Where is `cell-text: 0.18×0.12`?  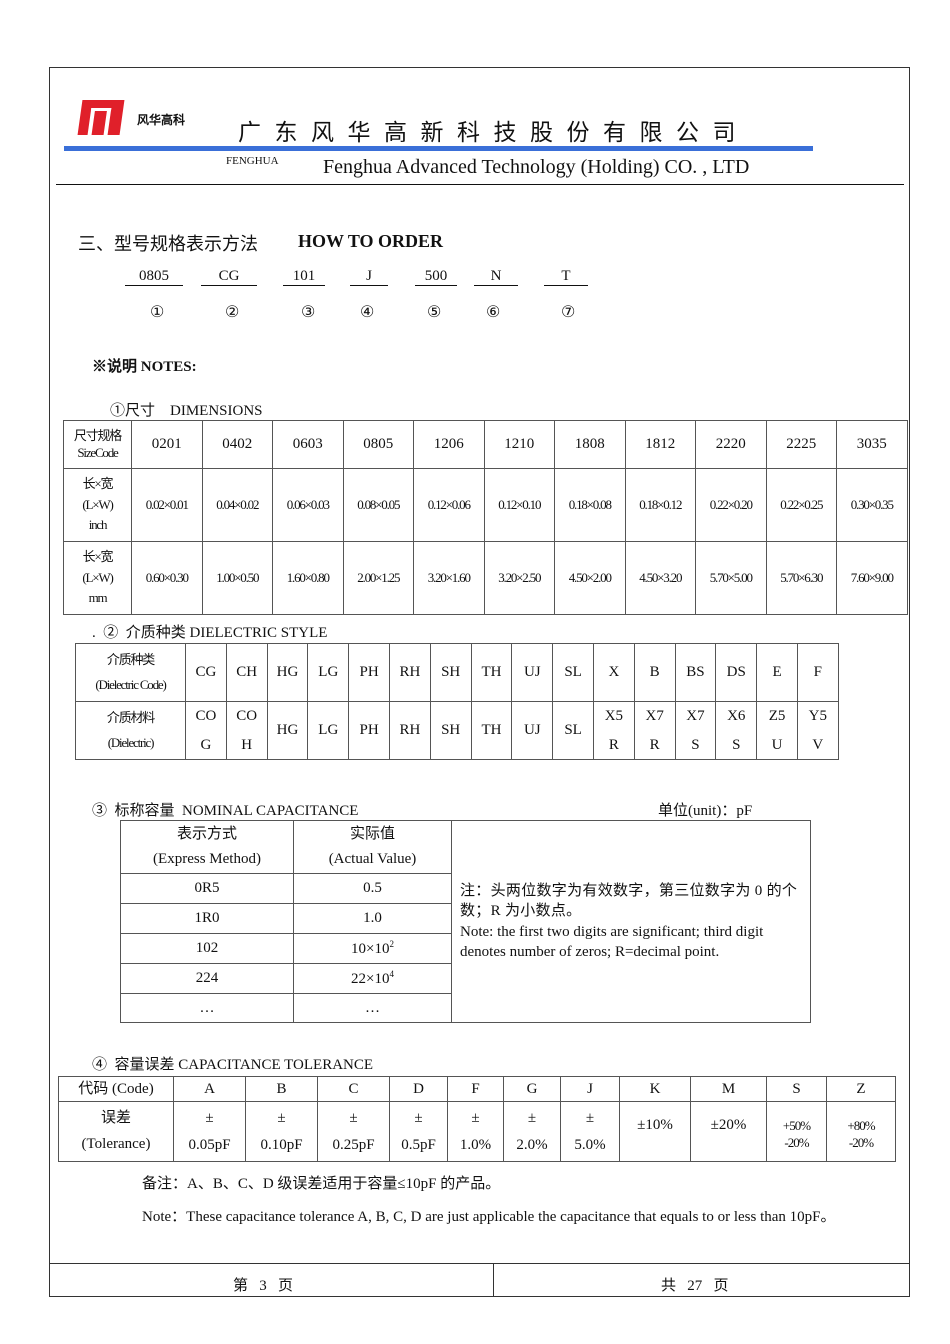
cell-text: 0.18×0.12 is located at coordinates (660, 504).